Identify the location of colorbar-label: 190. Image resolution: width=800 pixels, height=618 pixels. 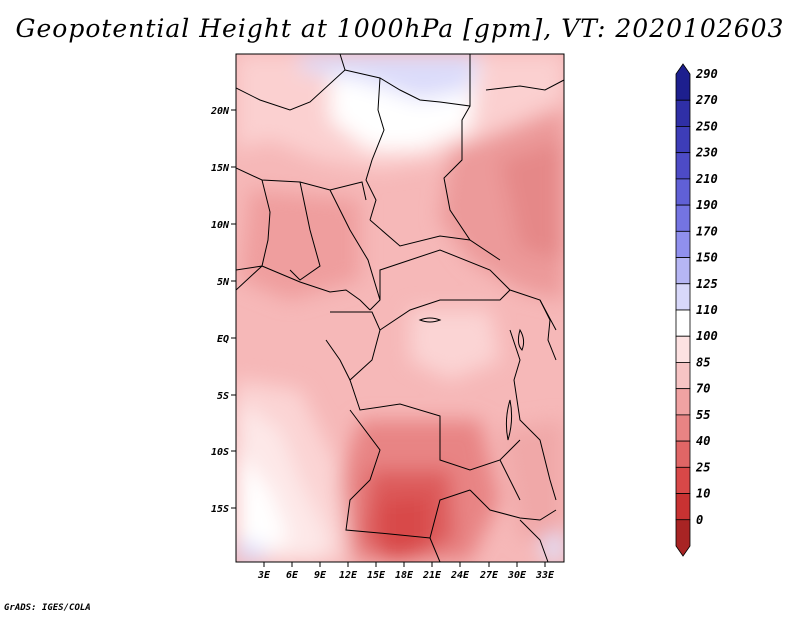
(707, 205).